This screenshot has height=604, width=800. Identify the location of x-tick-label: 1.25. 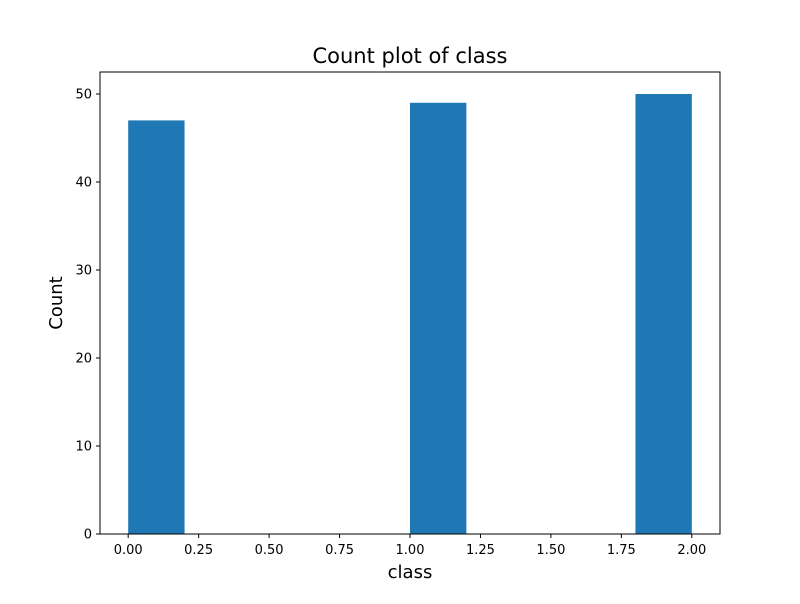
(480, 550).